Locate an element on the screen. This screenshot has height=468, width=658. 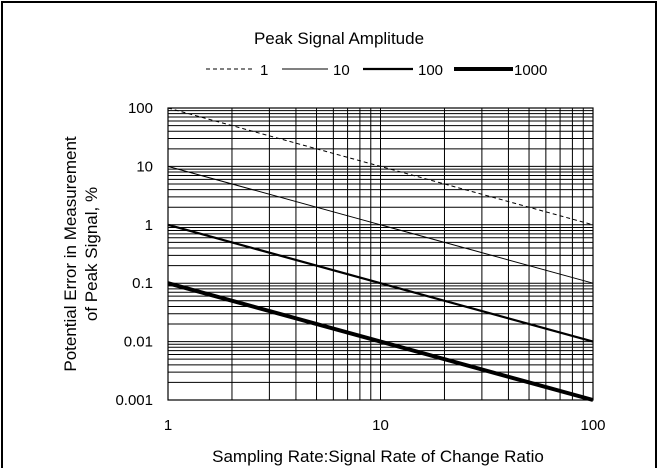
y-tick-label: 1 is located at coordinates (149, 225).